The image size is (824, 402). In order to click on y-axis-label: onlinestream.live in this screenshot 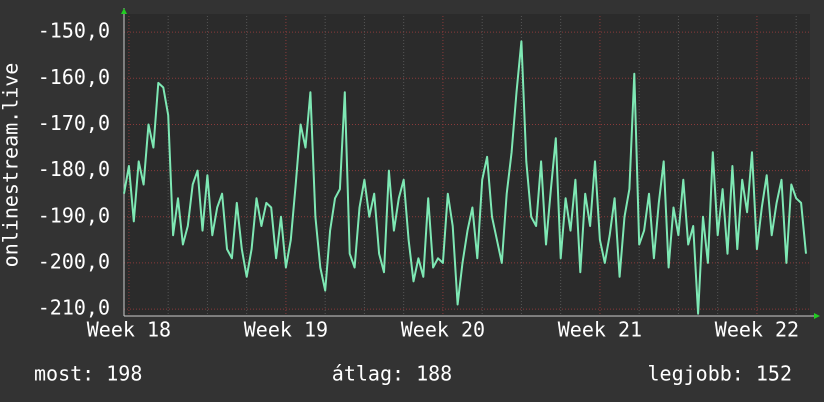, I will do `click(11, 165)`.